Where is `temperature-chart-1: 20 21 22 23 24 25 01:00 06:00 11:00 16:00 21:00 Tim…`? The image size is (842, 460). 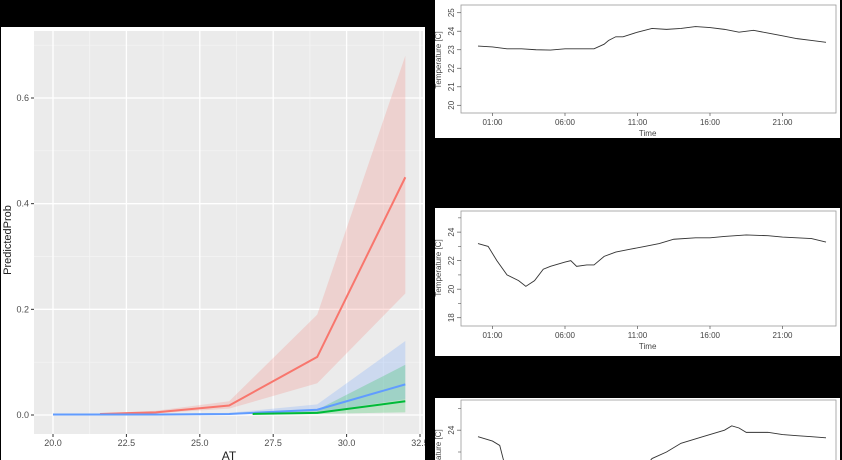
temperature-chart-1: 20 21 22 23 24 25 01:00 06:00 11:00 16:00 21:00 Tim… is located at coordinates (636, 71).